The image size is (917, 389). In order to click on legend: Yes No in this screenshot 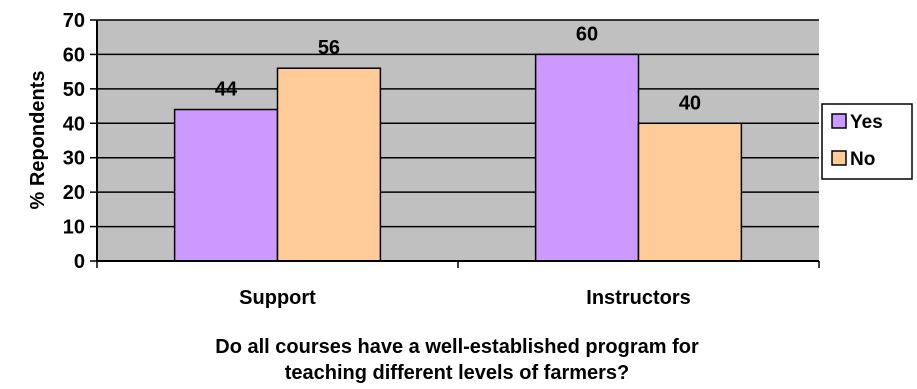, I will do `click(867, 141)`.